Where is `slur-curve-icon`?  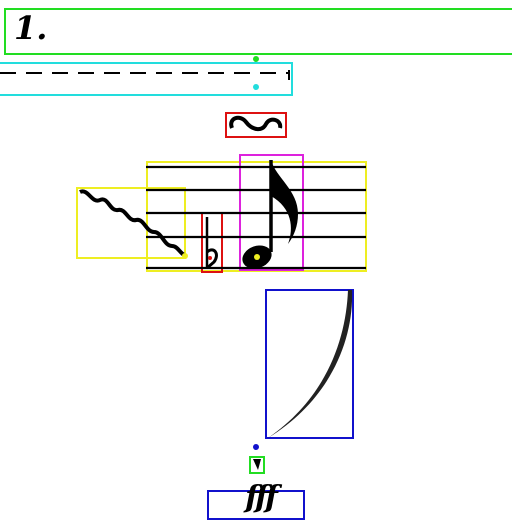 slur-curve-icon is located at coordinates (310, 364).